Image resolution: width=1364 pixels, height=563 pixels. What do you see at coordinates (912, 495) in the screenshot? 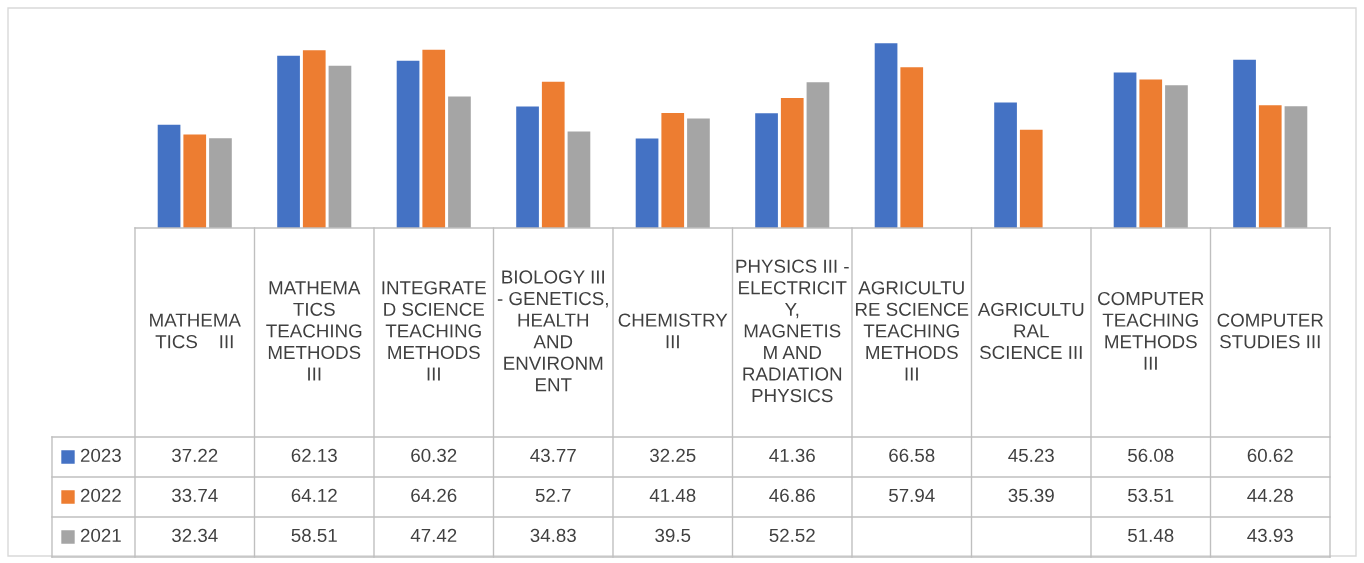
I see `data-label: 57.94` at bounding box center [912, 495].